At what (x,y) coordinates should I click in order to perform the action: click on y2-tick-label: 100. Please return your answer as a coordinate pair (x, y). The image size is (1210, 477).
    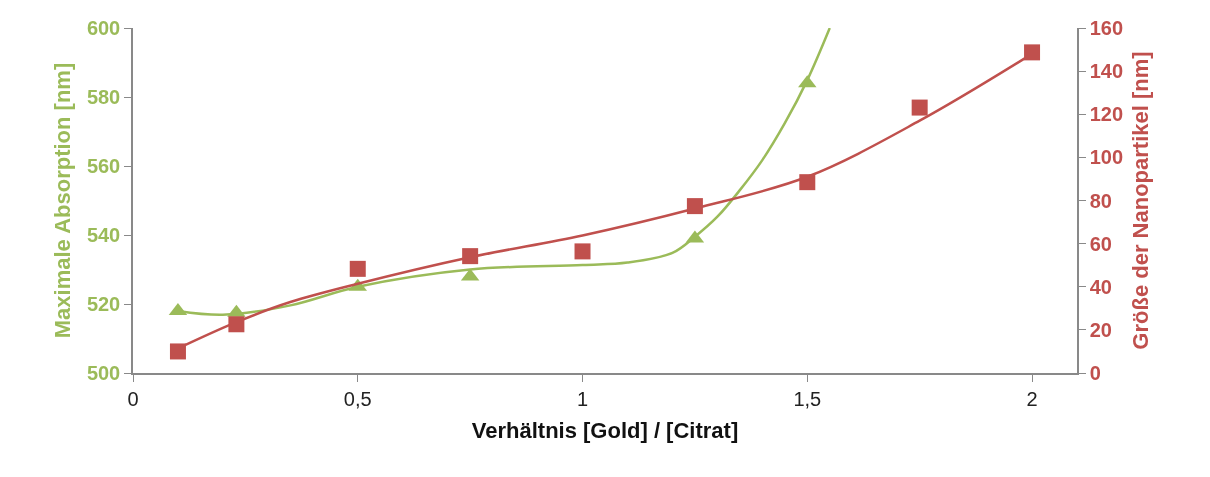
    Looking at the image, I should click on (1106, 157).